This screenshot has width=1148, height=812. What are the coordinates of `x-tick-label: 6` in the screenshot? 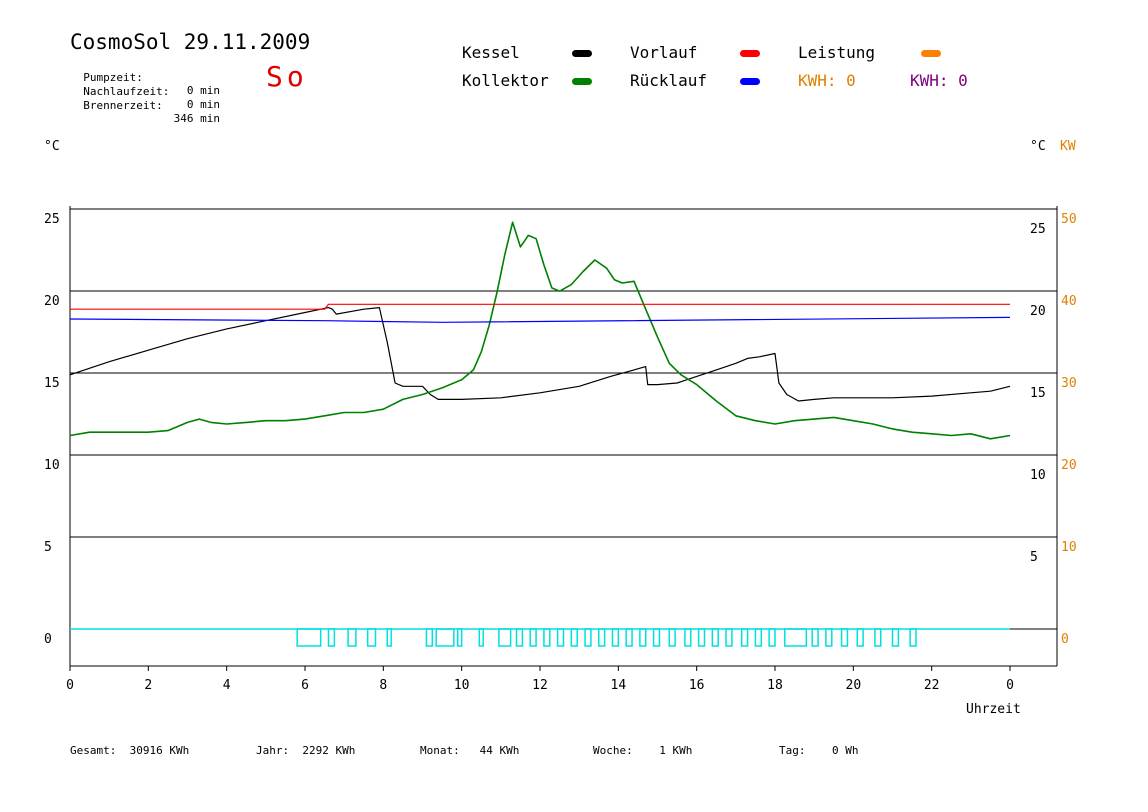 It's located at (305, 685).